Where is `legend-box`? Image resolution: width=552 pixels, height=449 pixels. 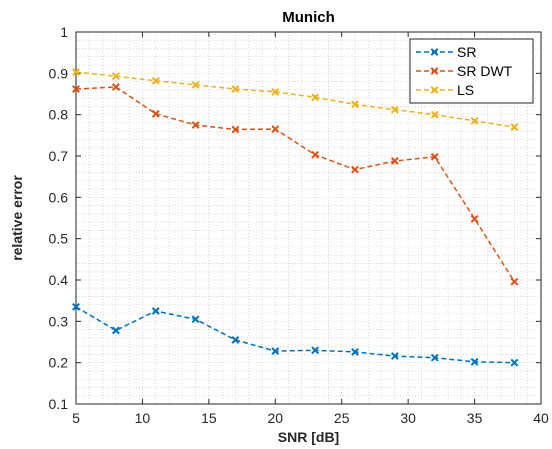 legend-box is located at coordinates (471, 71).